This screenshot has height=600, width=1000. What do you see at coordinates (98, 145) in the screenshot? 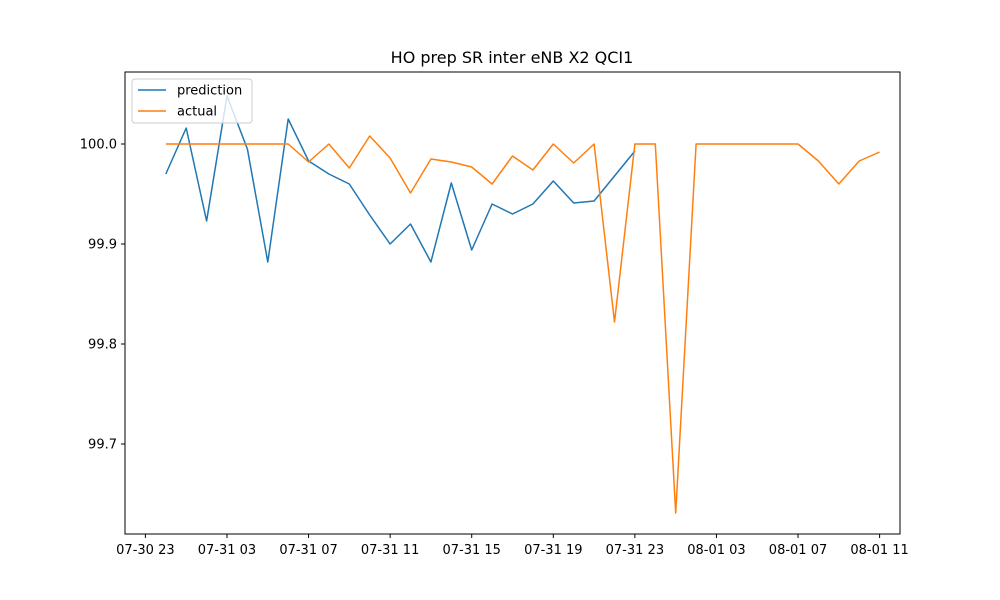
I see `y-tick-label: 100.0` at bounding box center [98, 145].